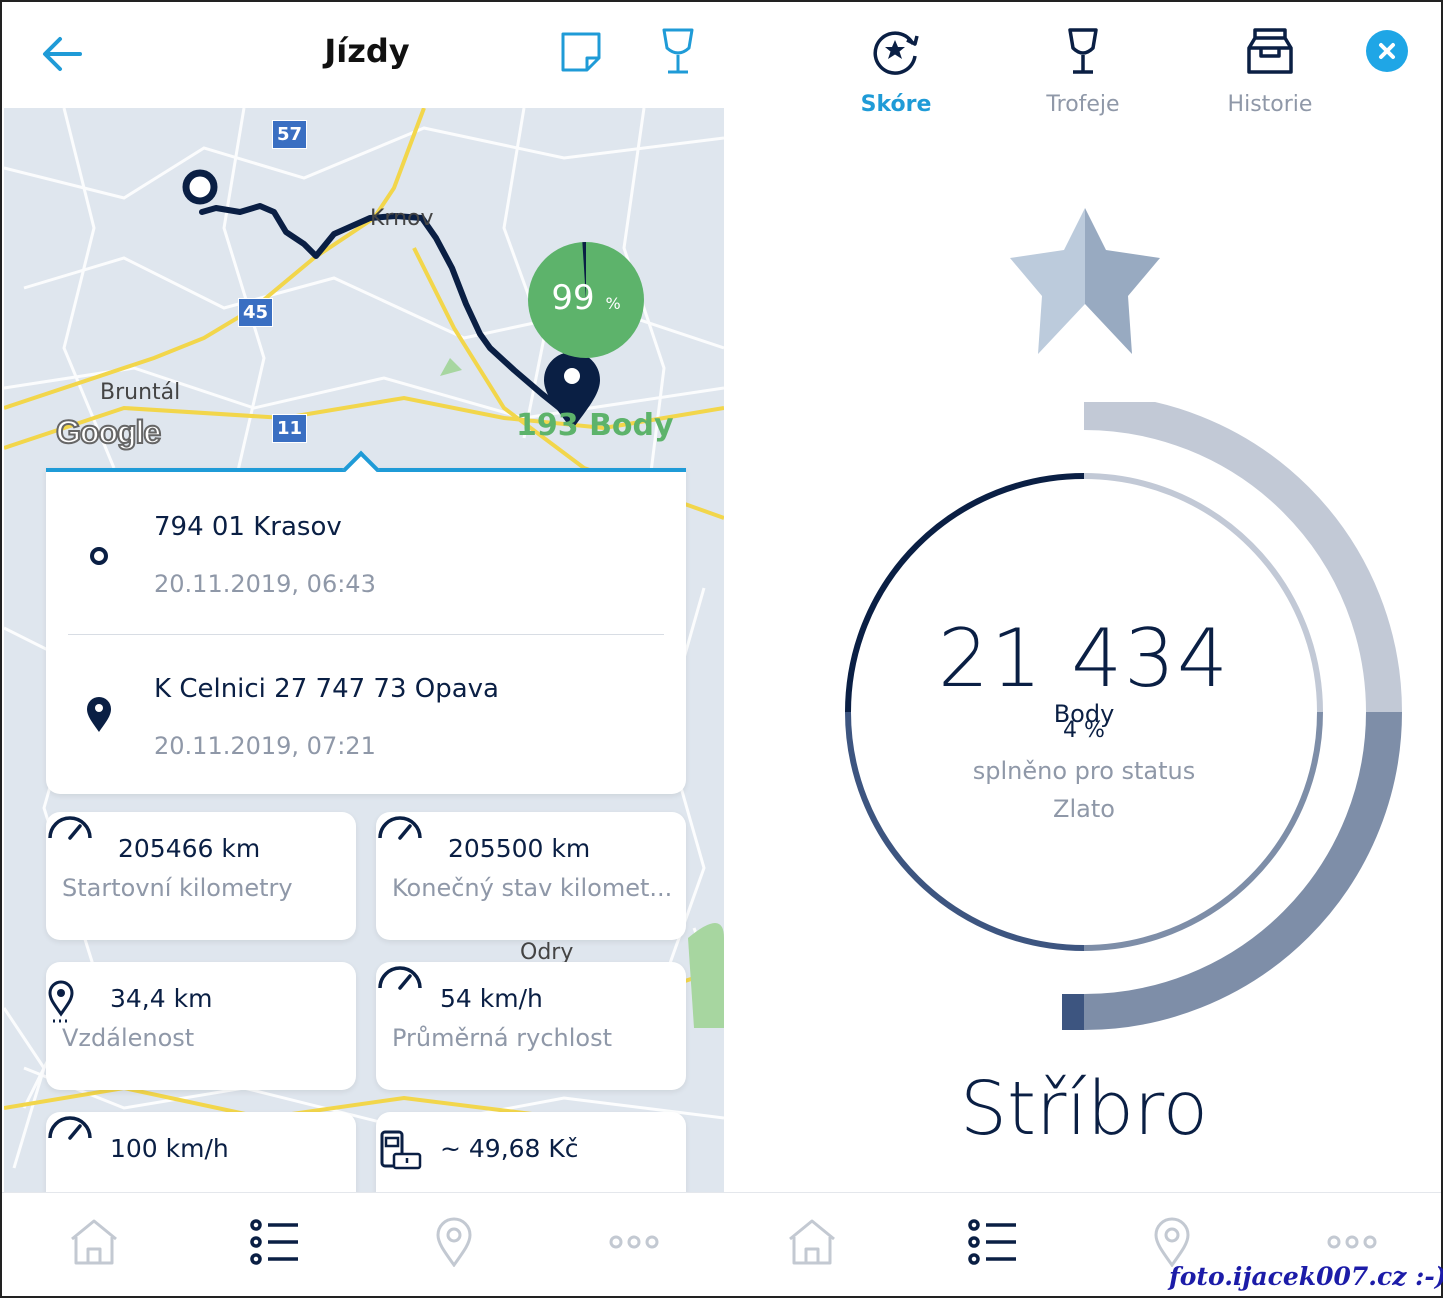  What do you see at coordinates (1270, 104) in the screenshot?
I see `tab-history-label: Historie` at bounding box center [1270, 104].